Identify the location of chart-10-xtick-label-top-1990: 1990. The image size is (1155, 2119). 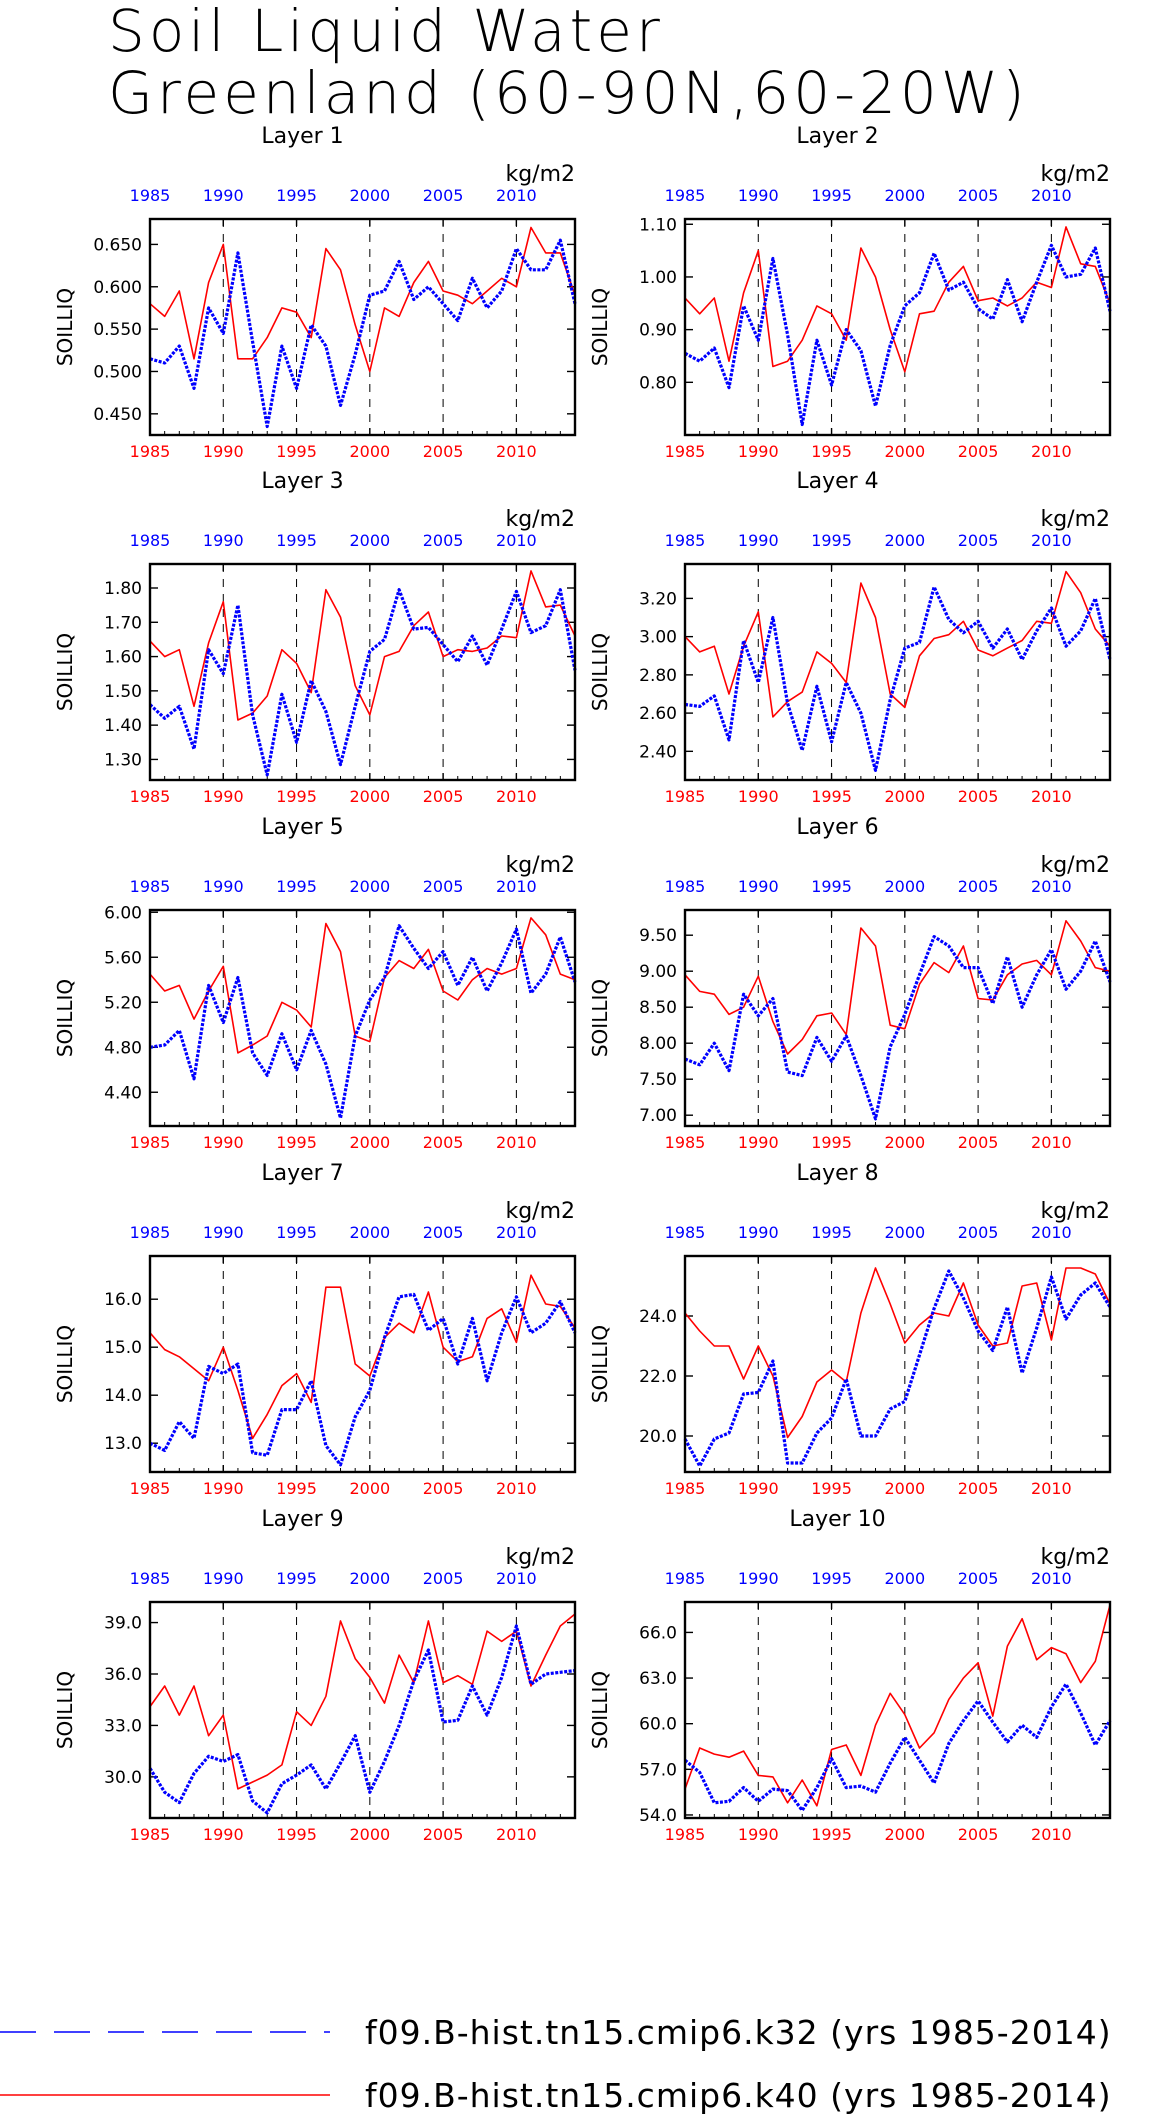
(758, 1578).